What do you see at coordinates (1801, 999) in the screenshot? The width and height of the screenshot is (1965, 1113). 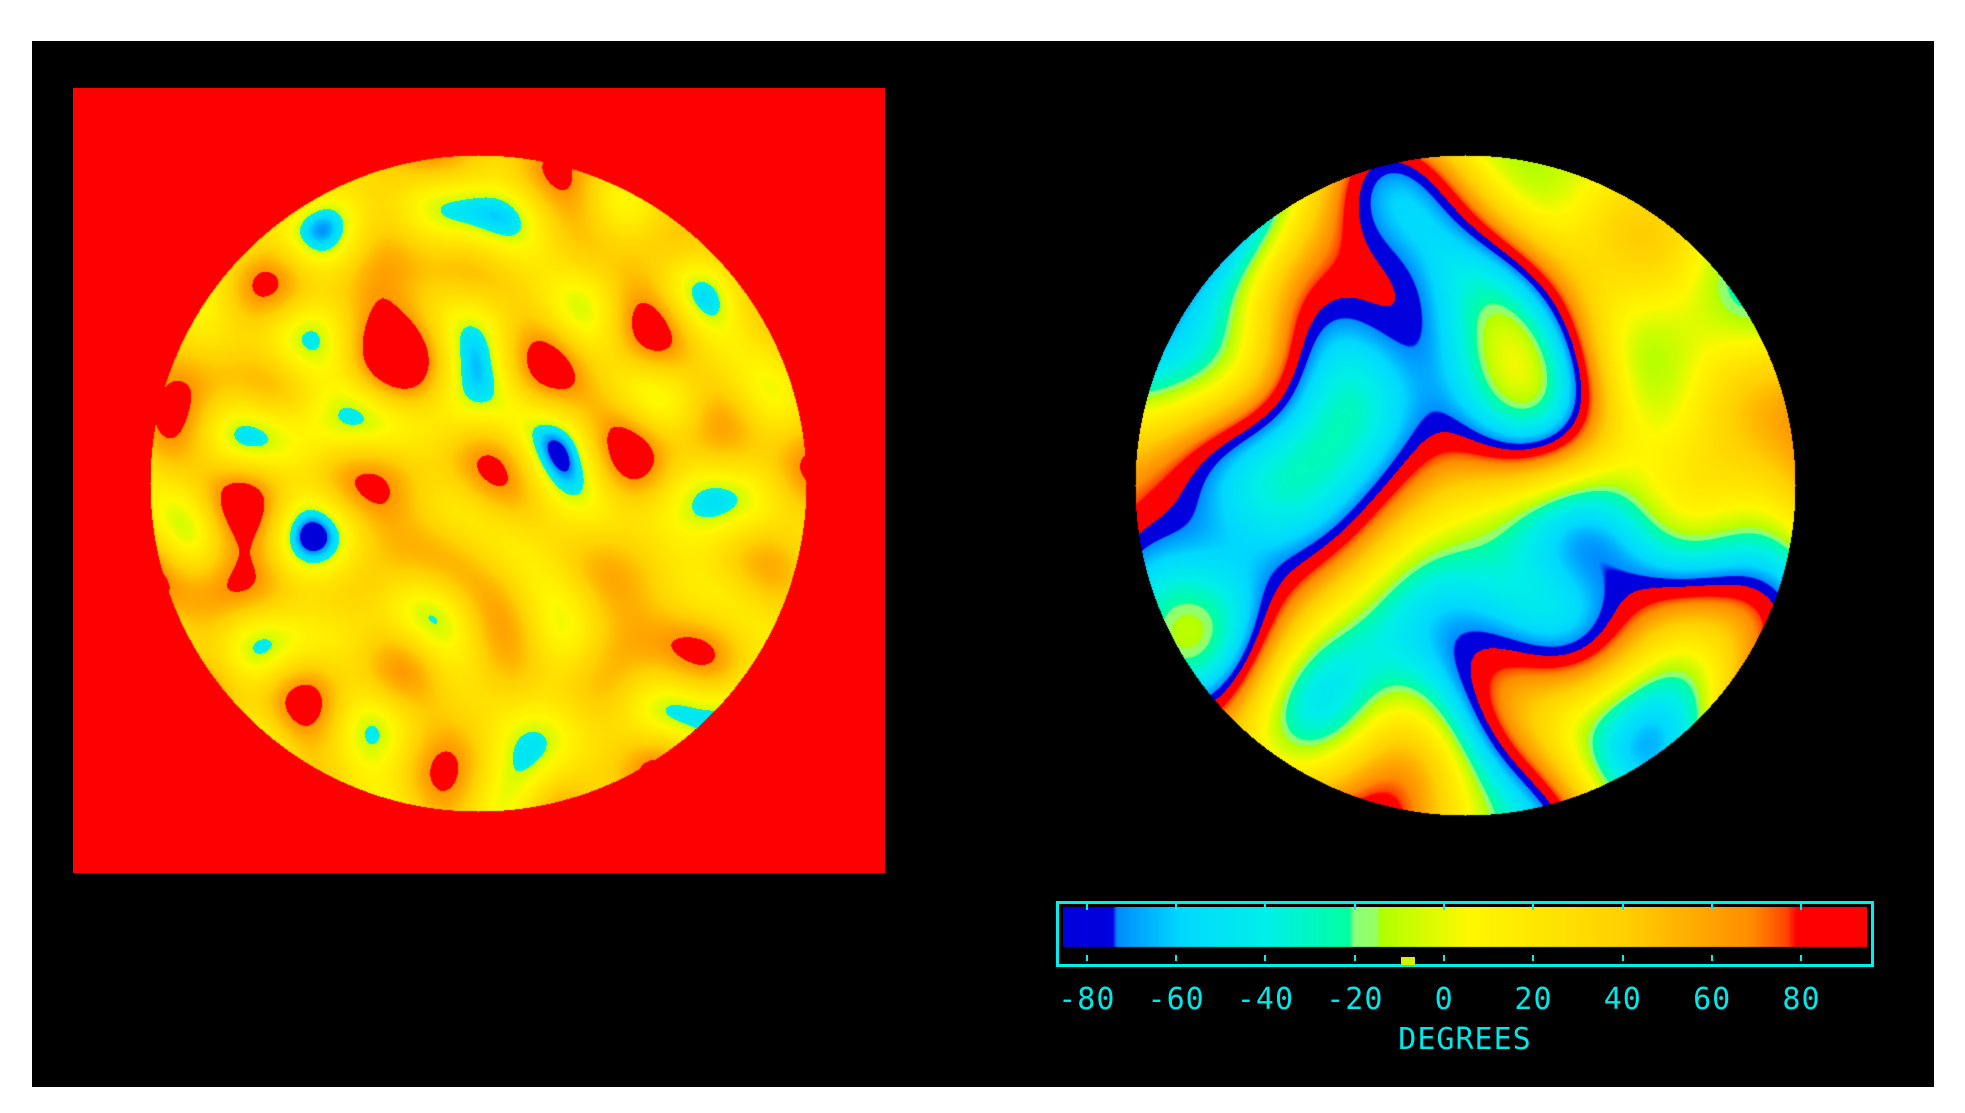 I see `colorbar-tick-label: 80` at bounding box center [1801, 999].